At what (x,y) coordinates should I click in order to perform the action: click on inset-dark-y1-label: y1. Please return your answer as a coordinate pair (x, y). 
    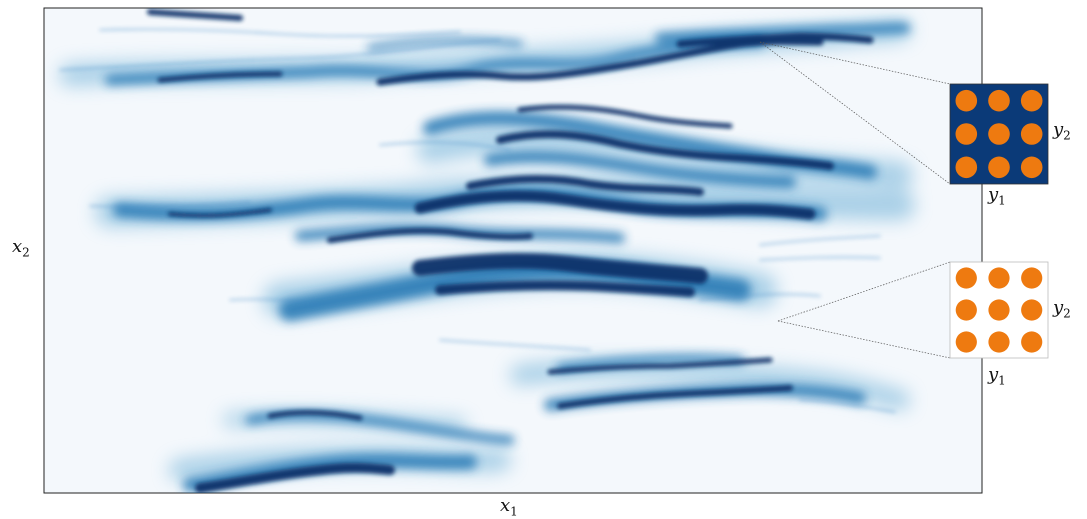
    Looking at the image, I should click on (997, 196).